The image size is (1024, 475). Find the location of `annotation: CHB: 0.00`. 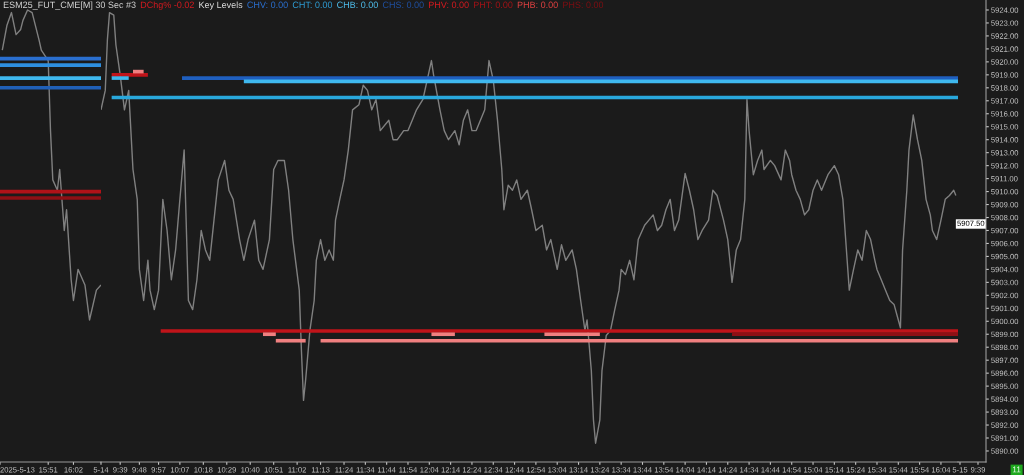

annotation: CHB: 0.00 is located at coordinates (357, 5).